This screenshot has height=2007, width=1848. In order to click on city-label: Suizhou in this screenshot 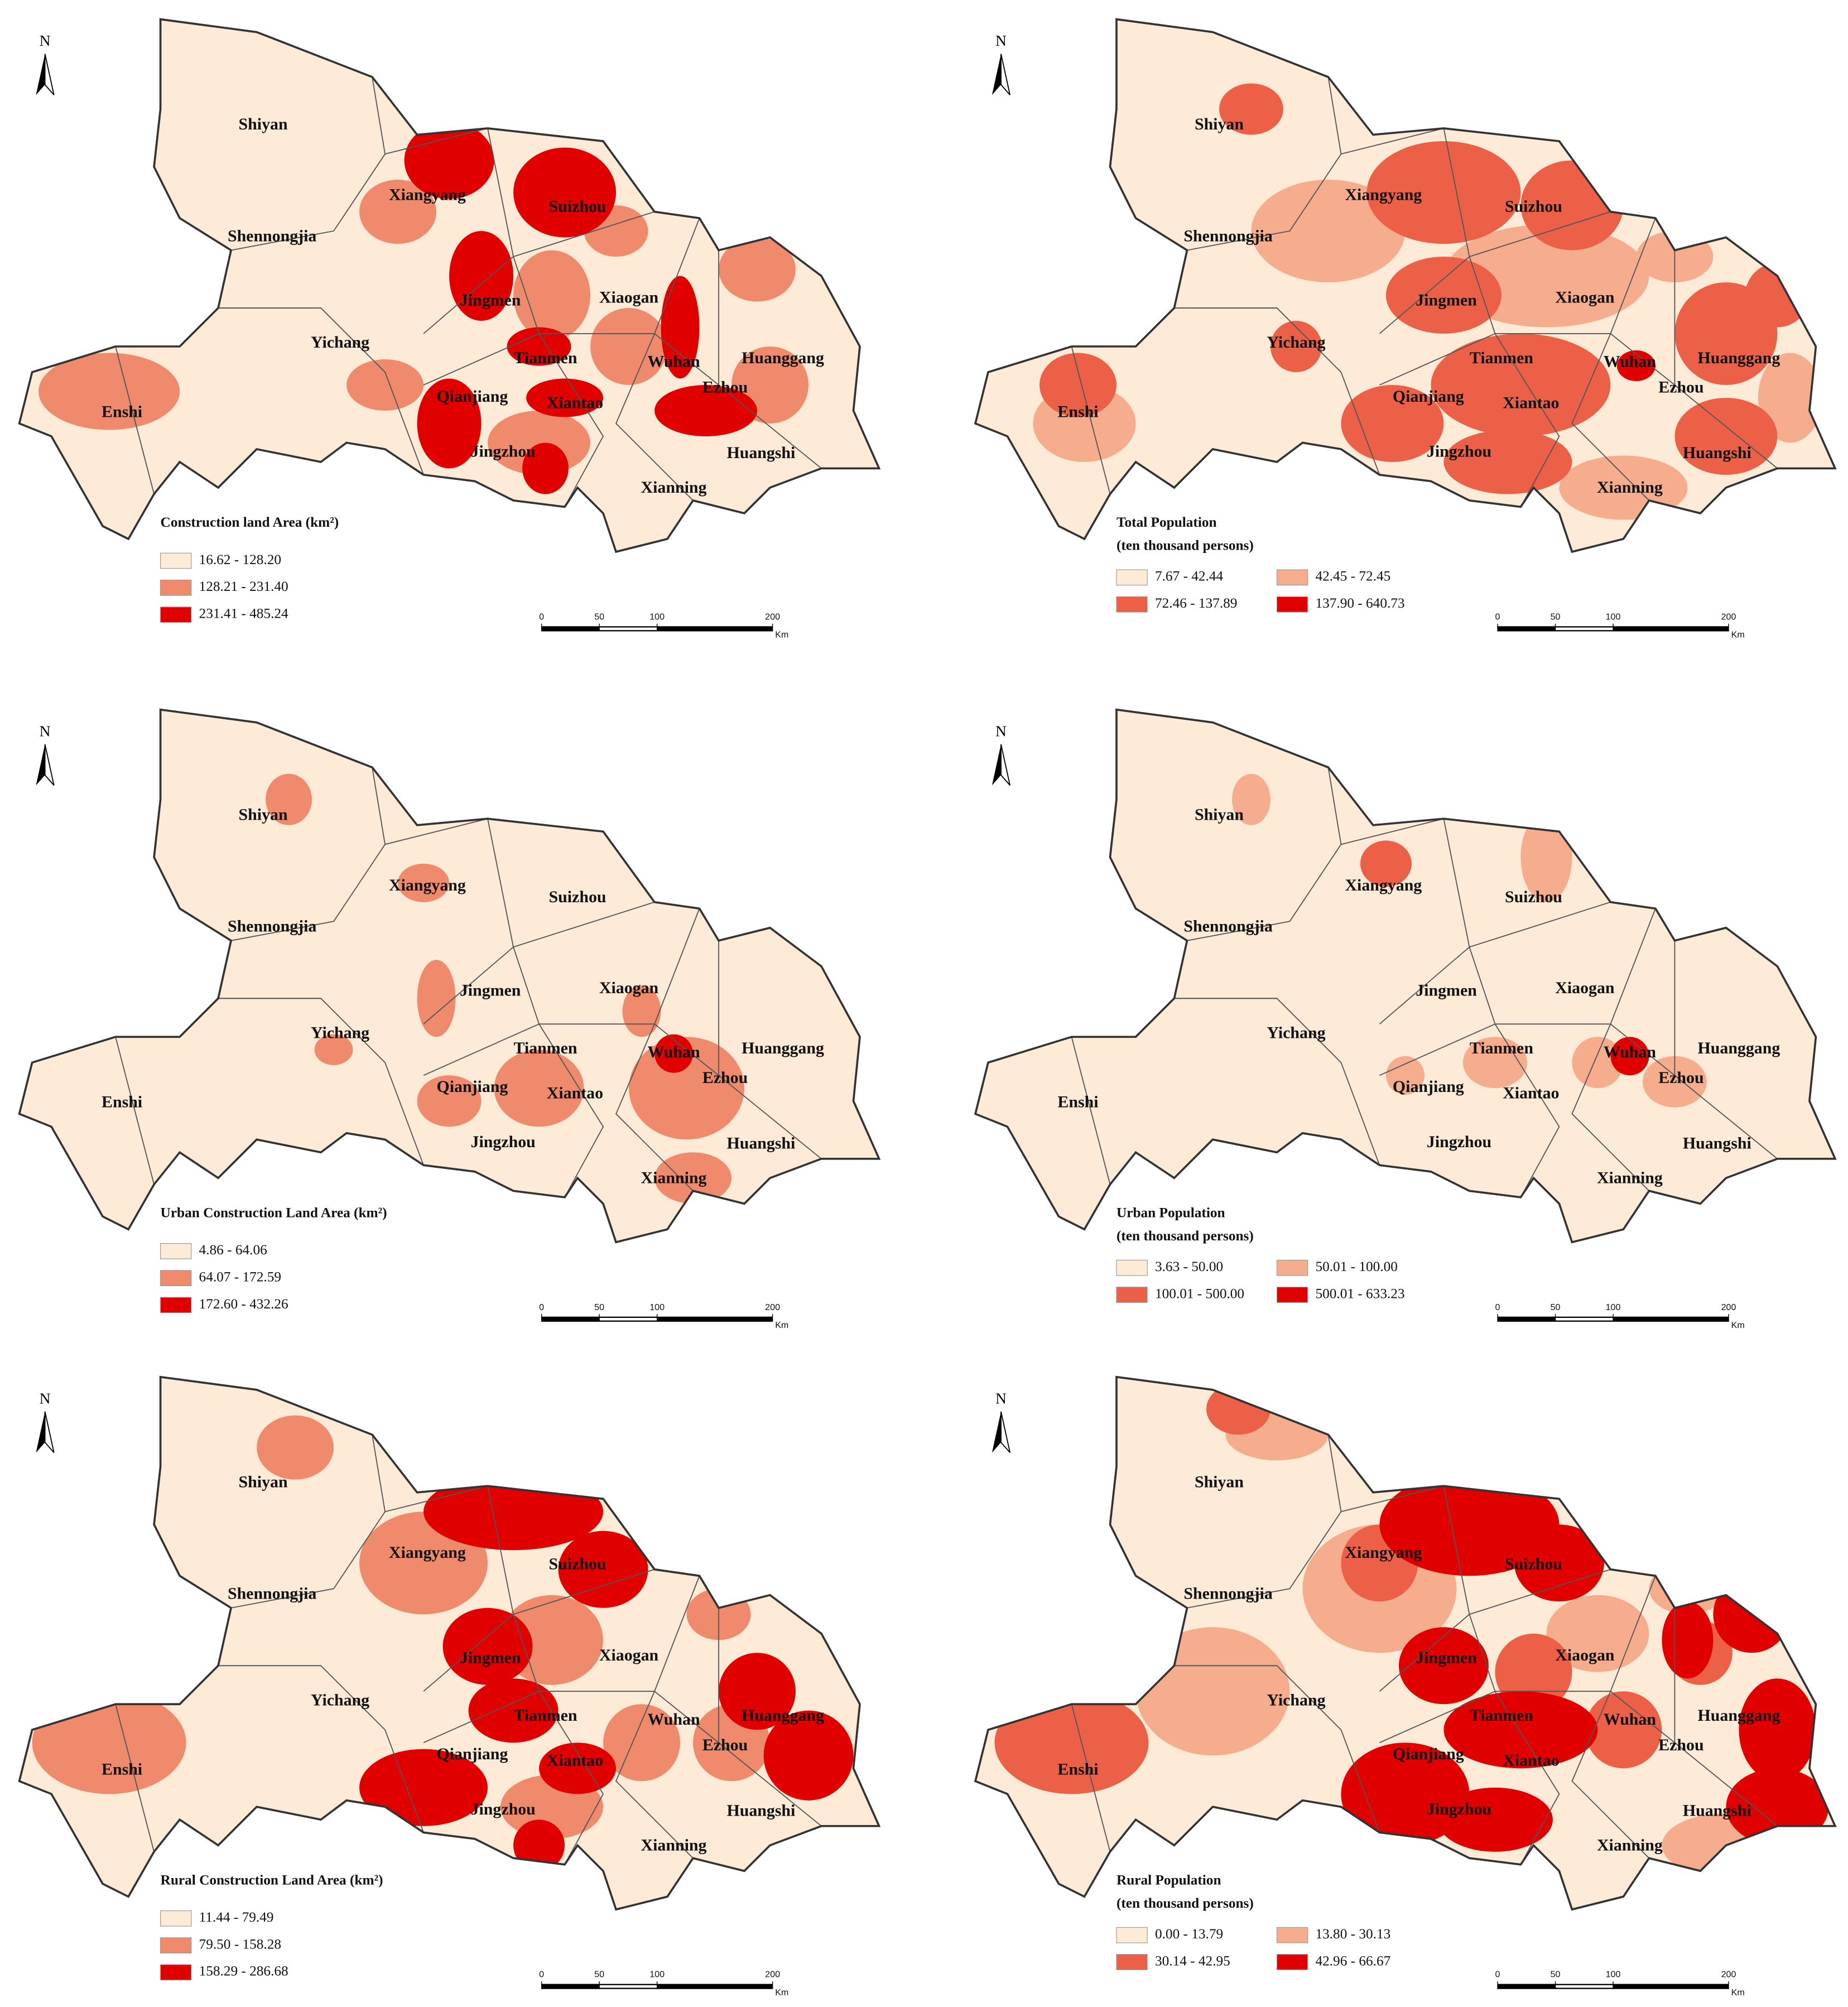, I will do `click(578, 1564)`.